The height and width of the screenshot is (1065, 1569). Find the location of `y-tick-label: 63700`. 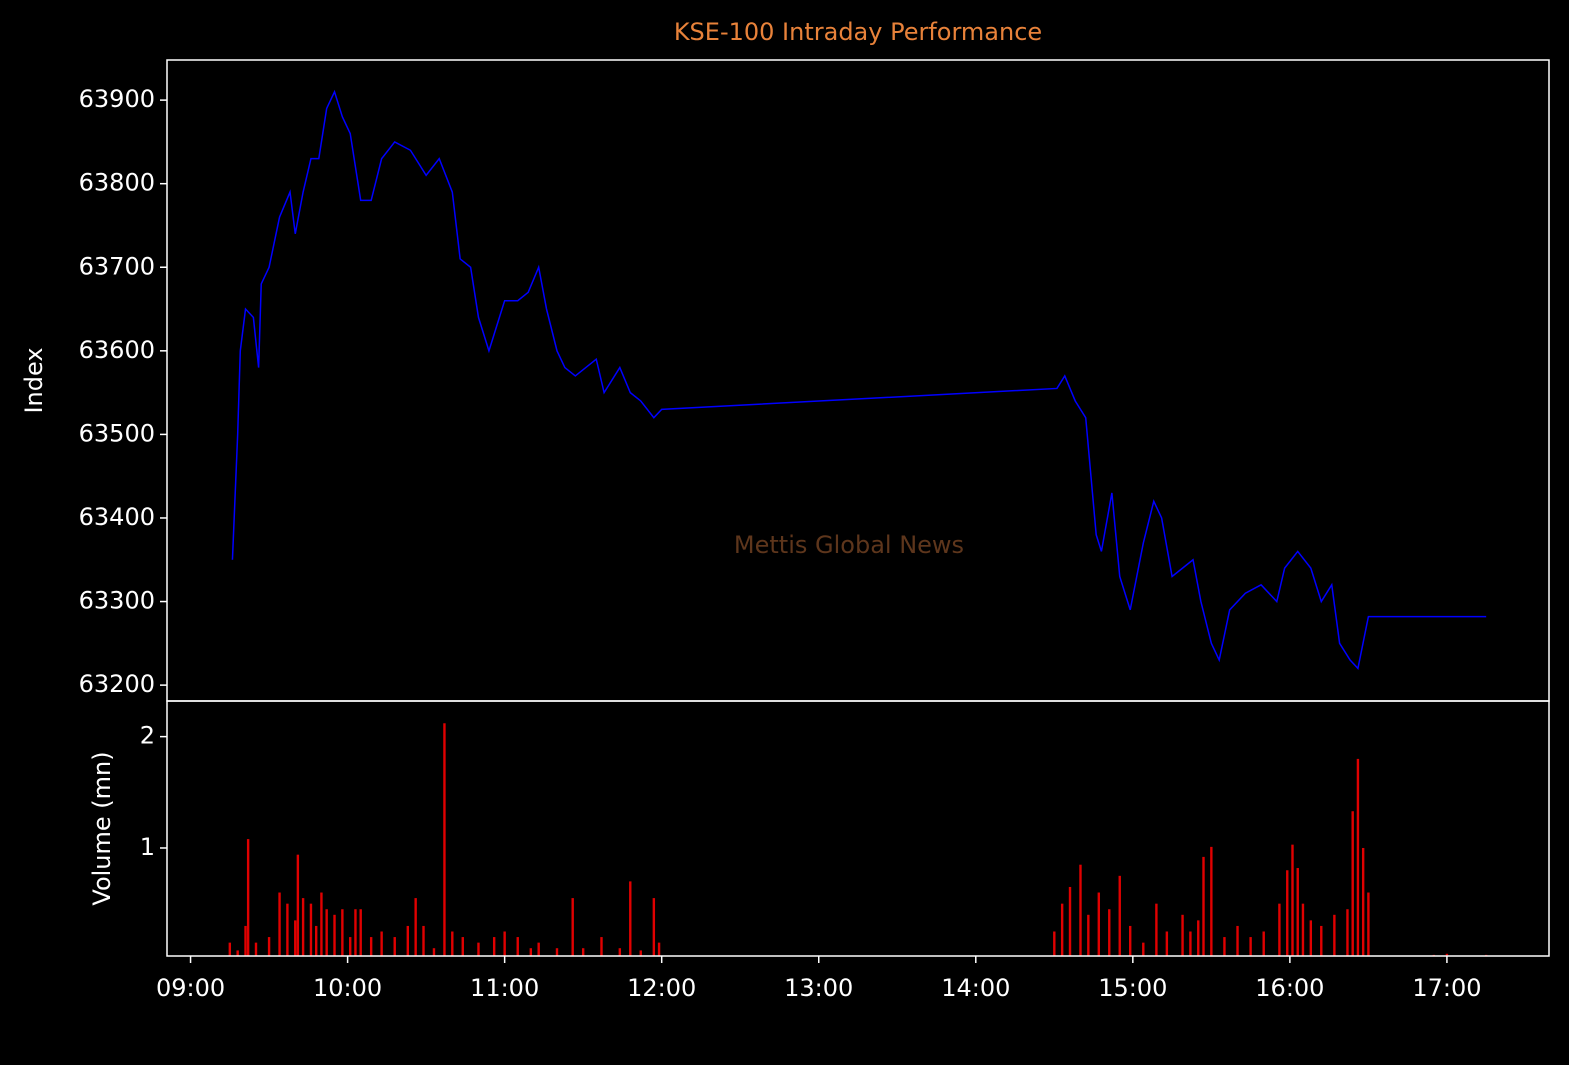

y-tick-label: 63700 is located at coordinates (117, 266).